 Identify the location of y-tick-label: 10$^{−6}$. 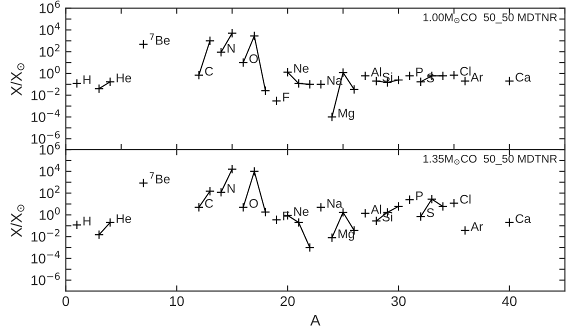
(46, 279).